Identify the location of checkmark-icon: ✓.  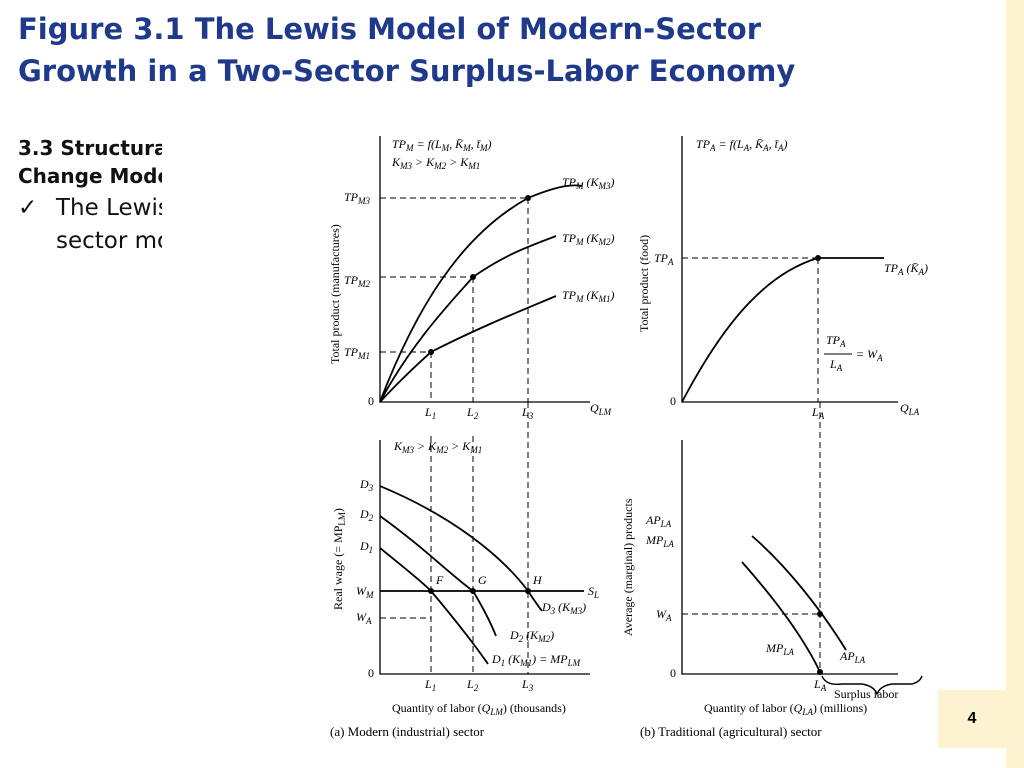
(28, 208).